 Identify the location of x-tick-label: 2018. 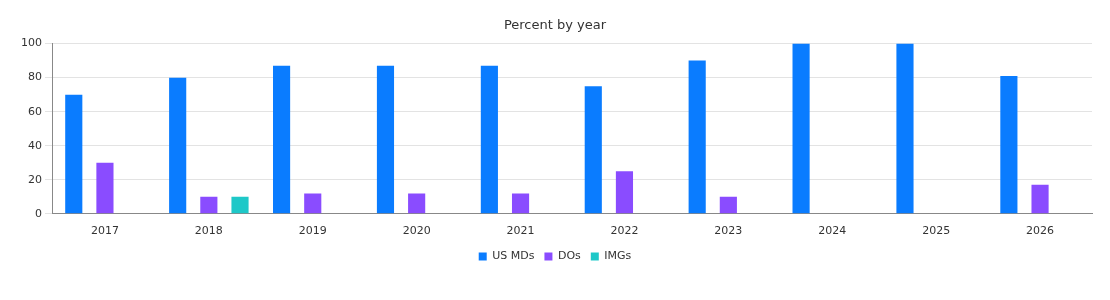
(208, 231).